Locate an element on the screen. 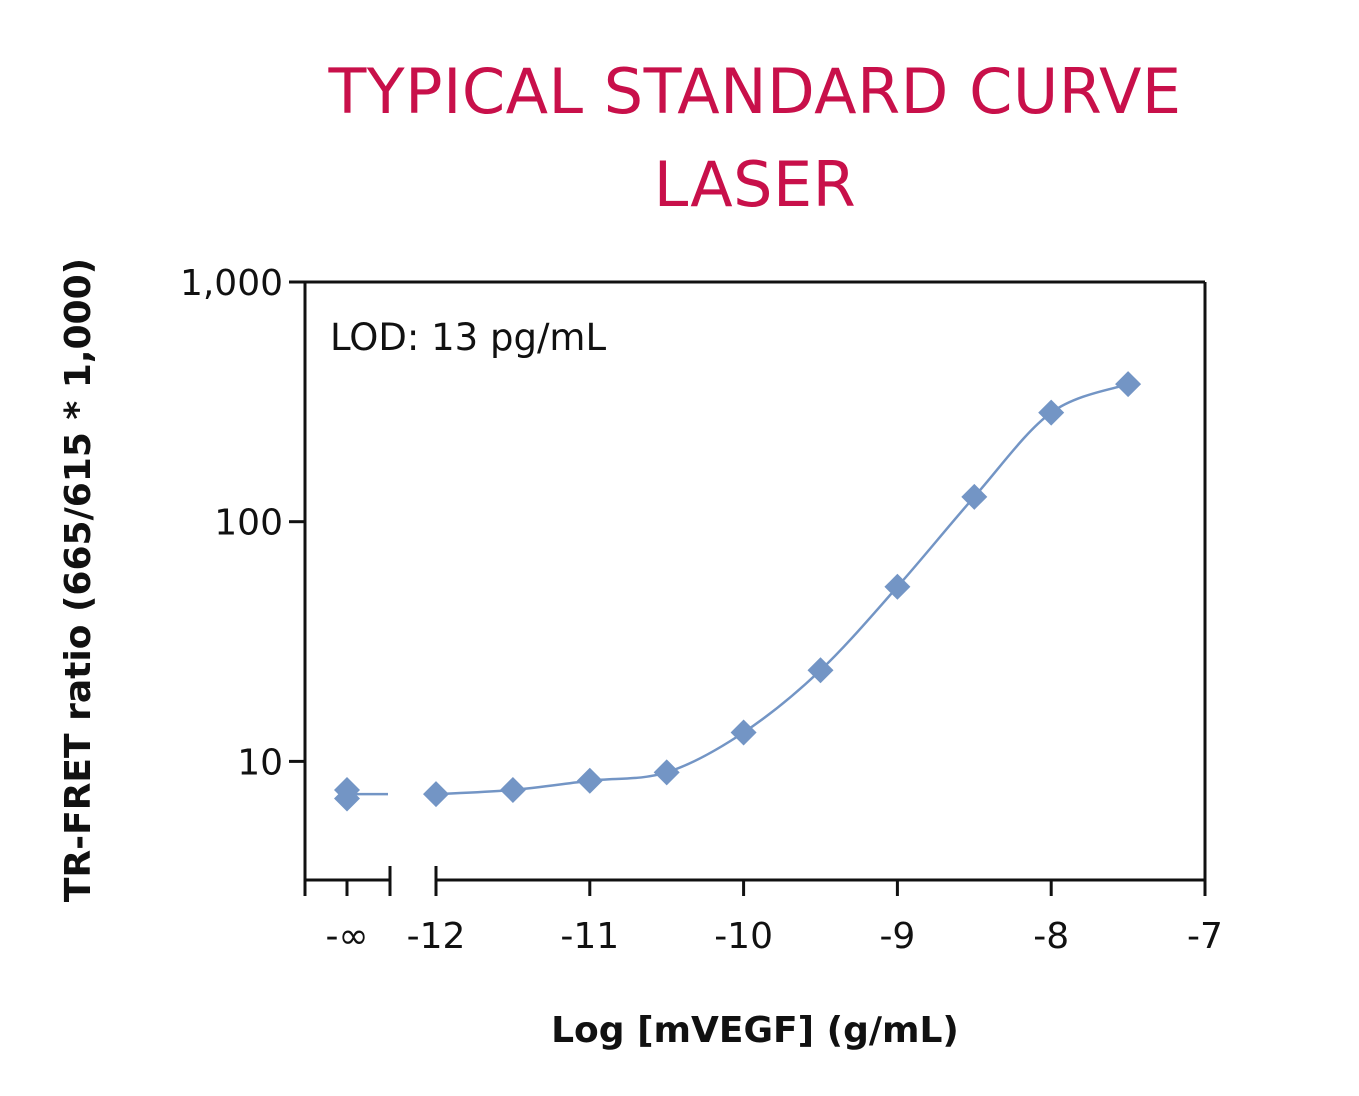 This screenshot has width=1359, height=1096. x-tick-label: -9 is located at coordinates (897, 936).